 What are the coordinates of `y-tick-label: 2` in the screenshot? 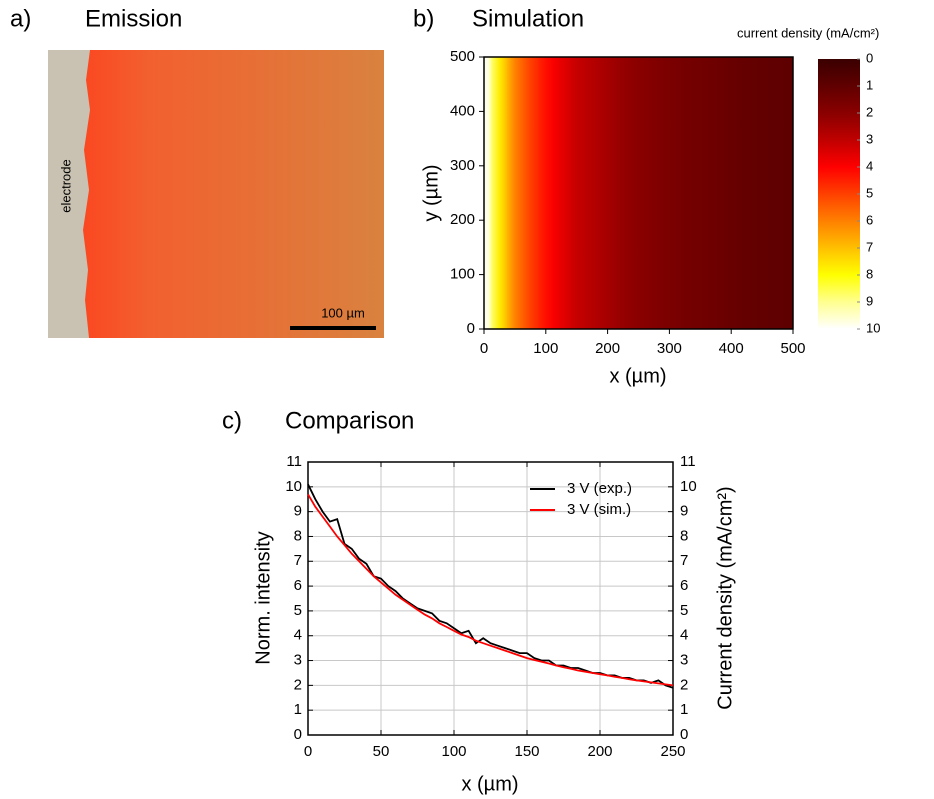 It's located at (298, 684).